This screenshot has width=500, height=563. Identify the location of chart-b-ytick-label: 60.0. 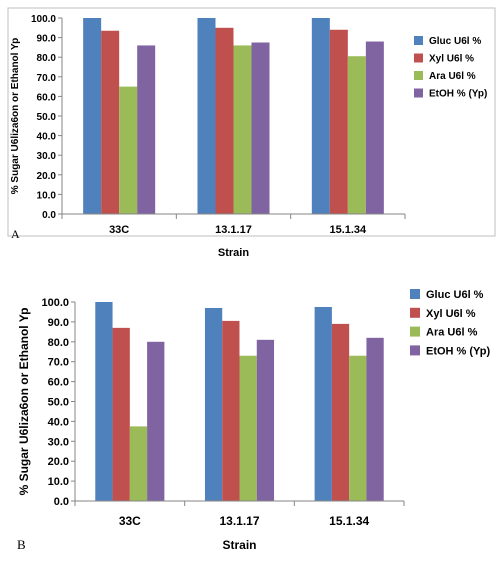
(58, 383).